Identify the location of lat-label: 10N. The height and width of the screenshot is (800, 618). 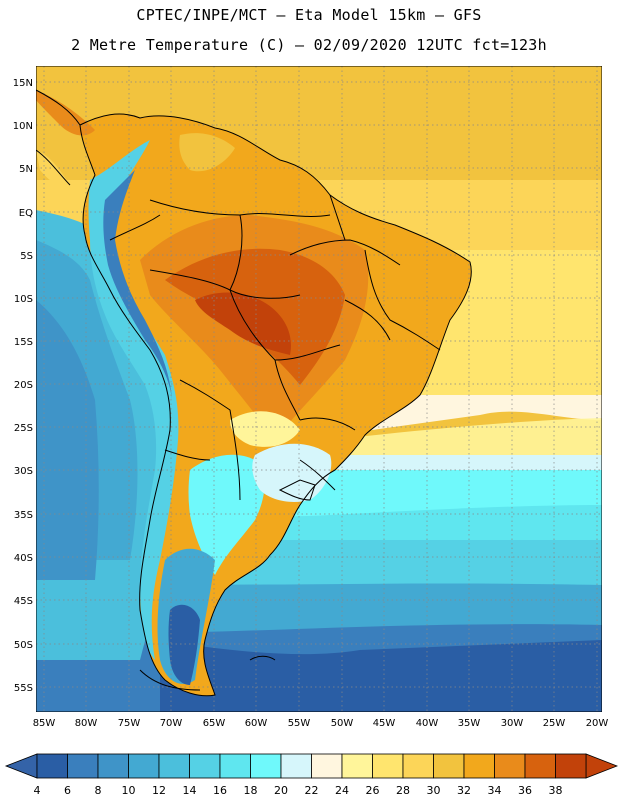
(23, 126).